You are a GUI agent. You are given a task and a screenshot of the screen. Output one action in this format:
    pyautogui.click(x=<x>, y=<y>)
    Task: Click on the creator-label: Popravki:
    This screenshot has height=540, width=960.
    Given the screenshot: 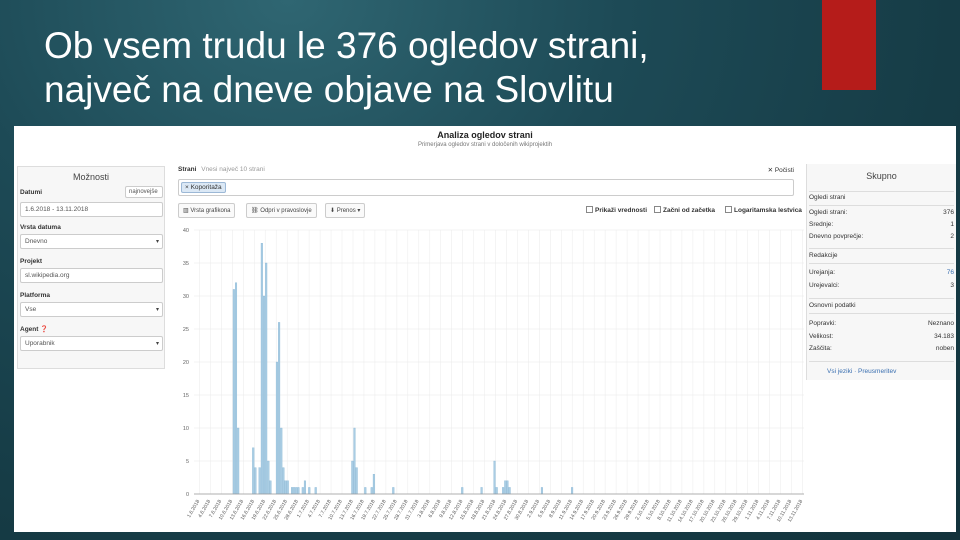 What is the action you would take?
    pyautogui.click(x=823, y=323)
    